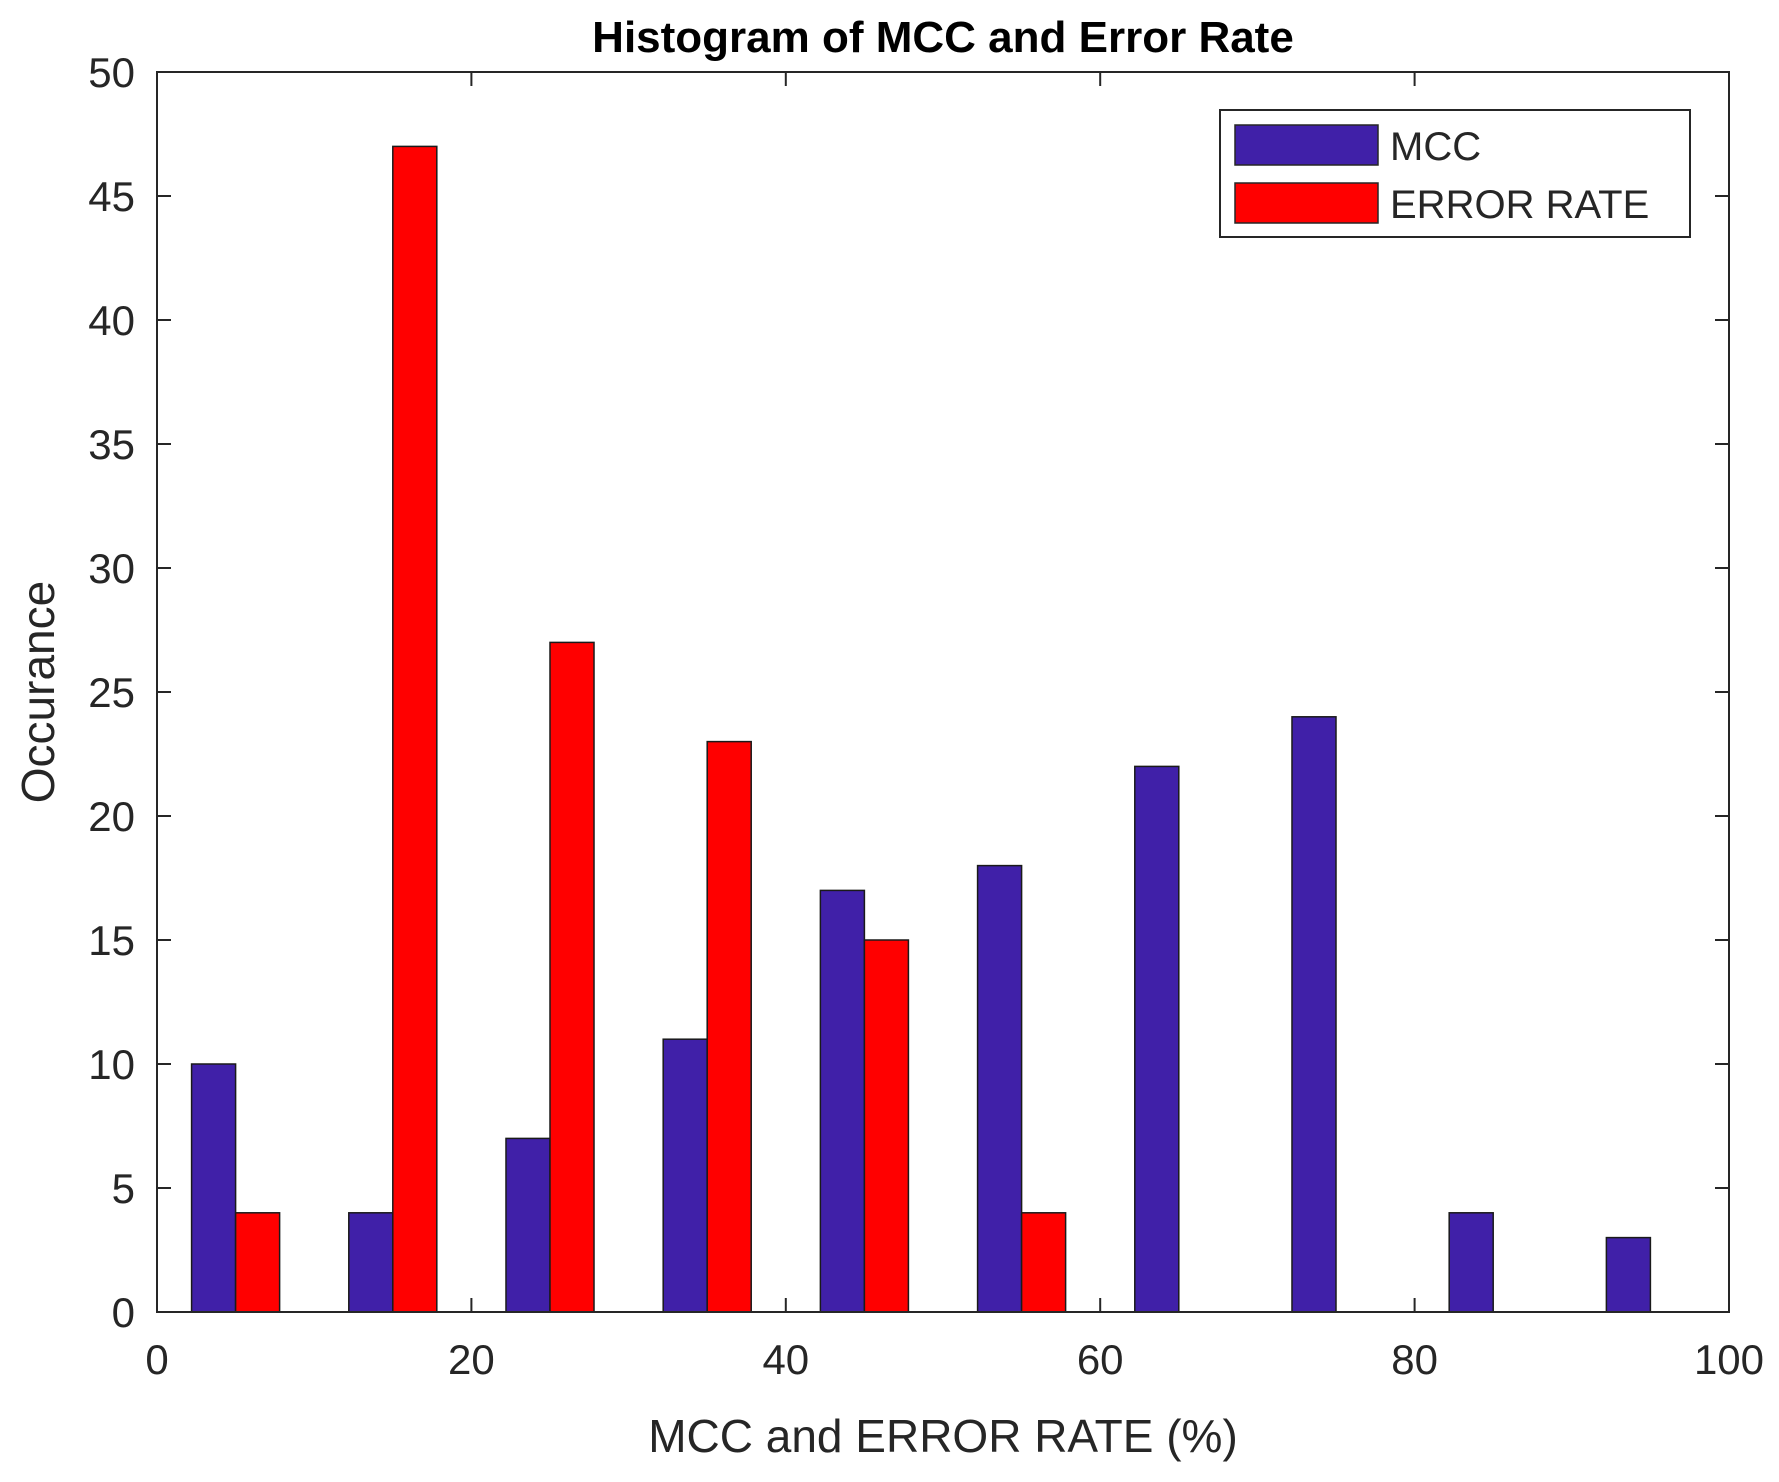 The image size is (1779, 1482). Describe the element at coordinates (111, 320) in the screenshot. I see `y-tick-label: 40` at that location.